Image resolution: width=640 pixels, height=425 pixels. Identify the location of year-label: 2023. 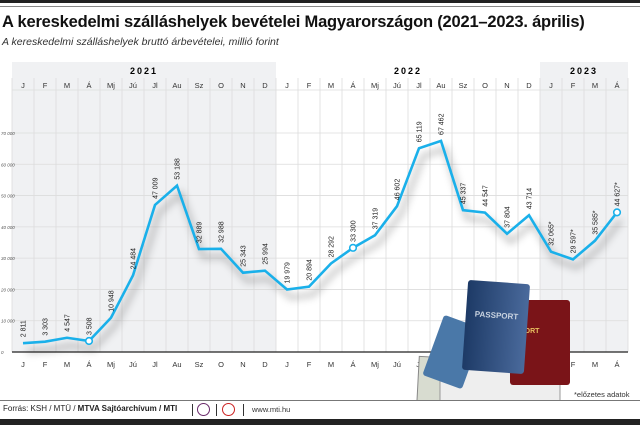
(584, 71).